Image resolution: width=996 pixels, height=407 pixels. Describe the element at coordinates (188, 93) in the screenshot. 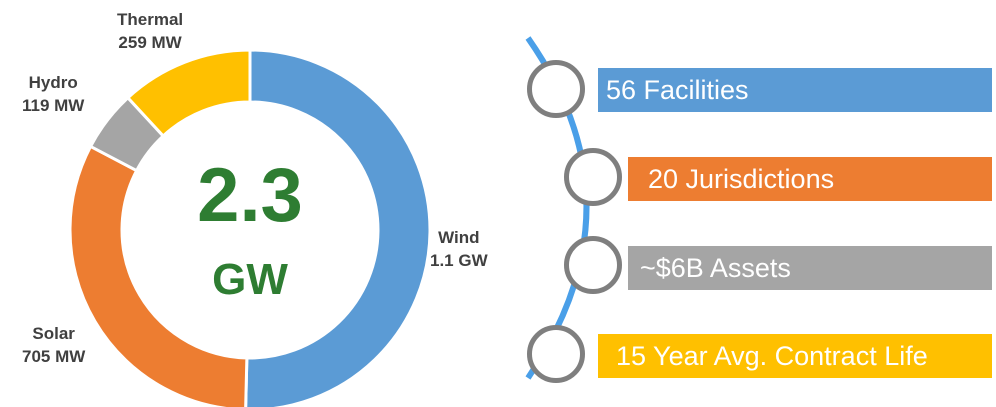

I see `donut-slice-thermal` at that location.